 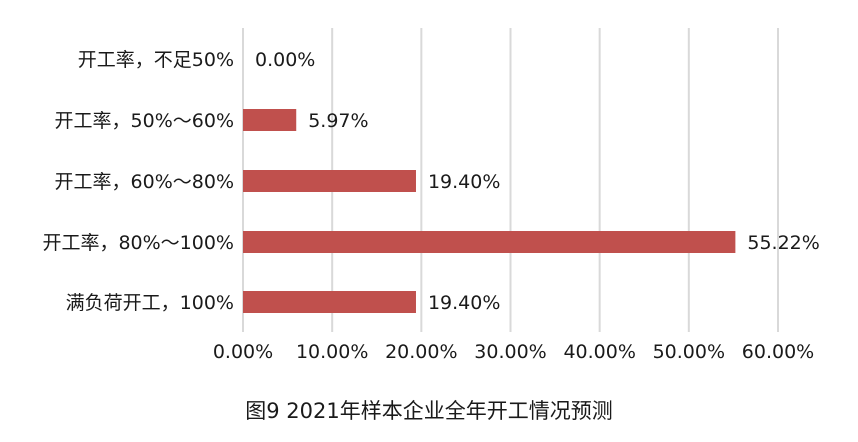 I want to click on data-label: 55.22%, so click(x=783, y=243).